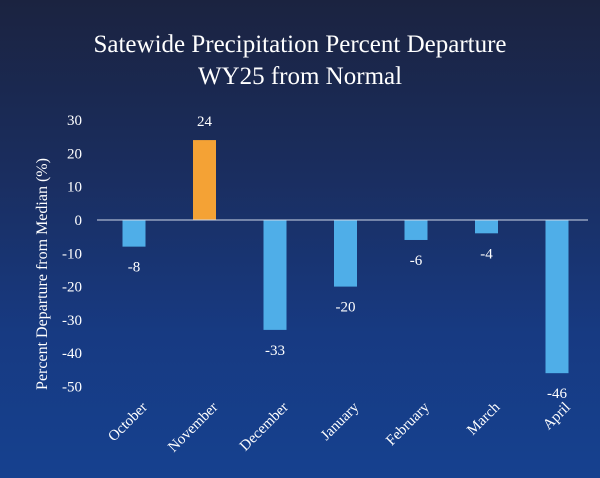 Image resolution: width=600 pixels, height=478 pixels. I want to click on x-tick-label-april: April, so click(557, 417).